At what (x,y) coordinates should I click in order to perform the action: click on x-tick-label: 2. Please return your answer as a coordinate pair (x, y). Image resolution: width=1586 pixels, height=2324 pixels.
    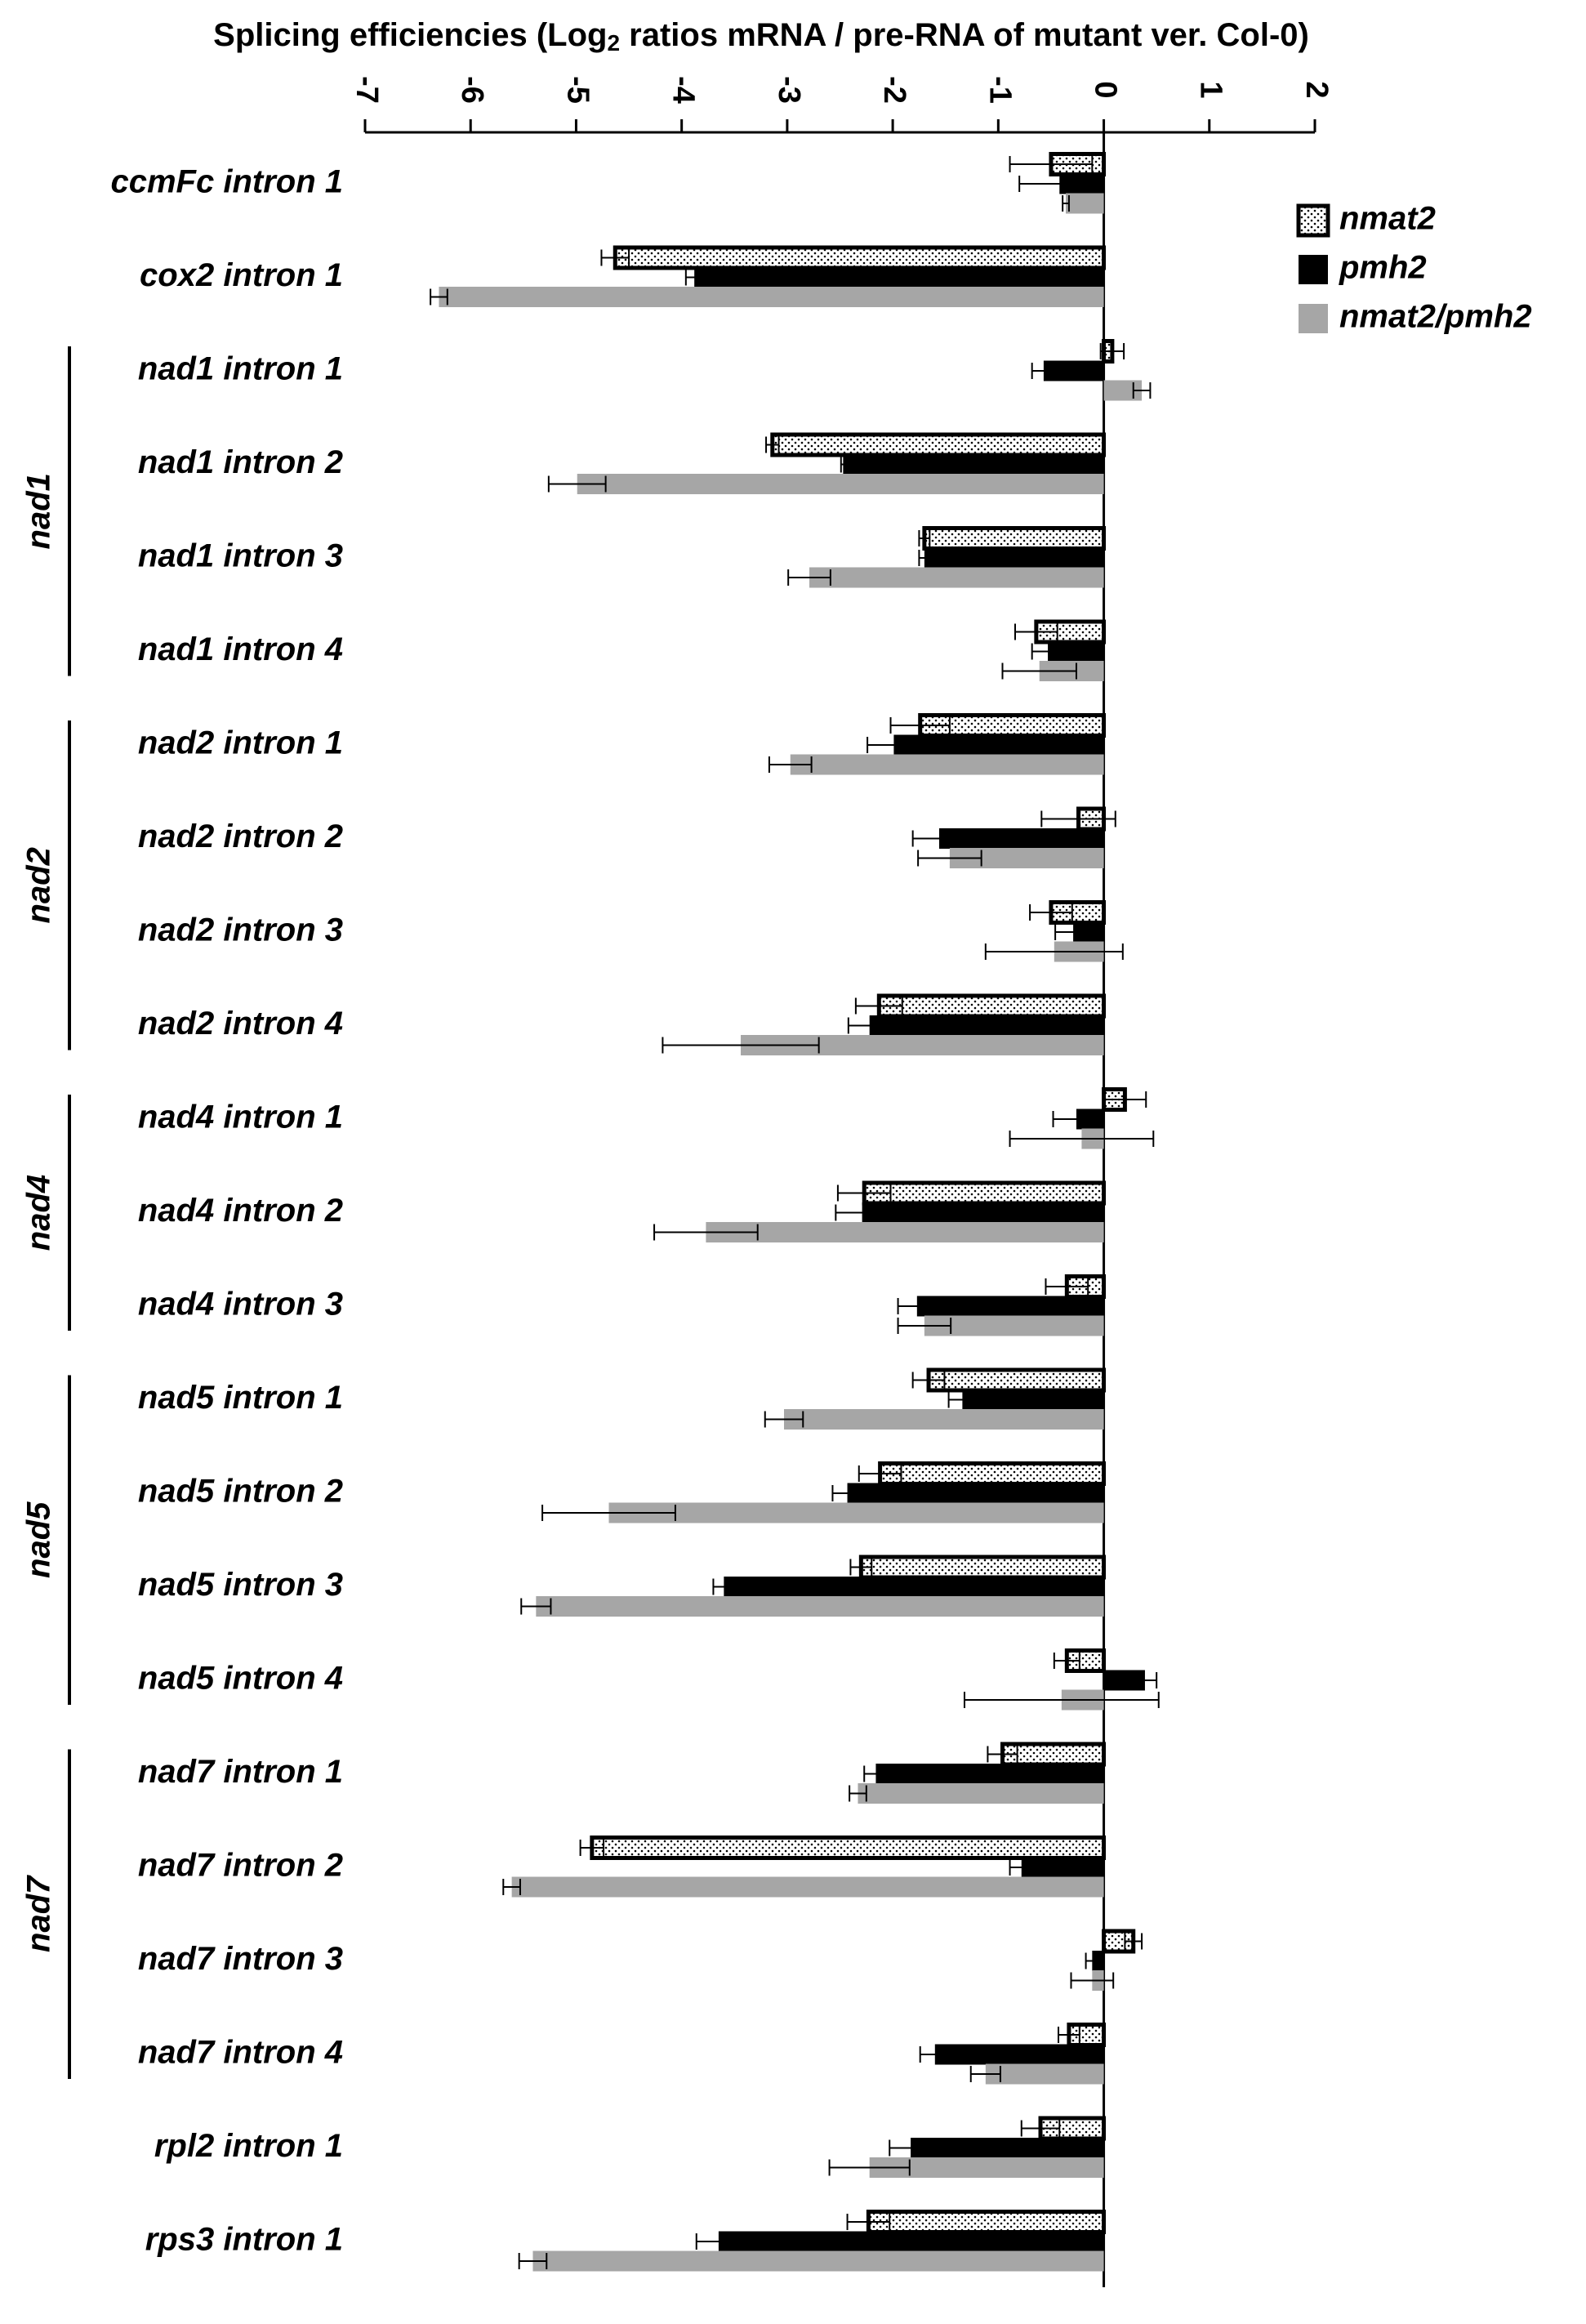
    Looking at the image, I should click on (1316, 89).